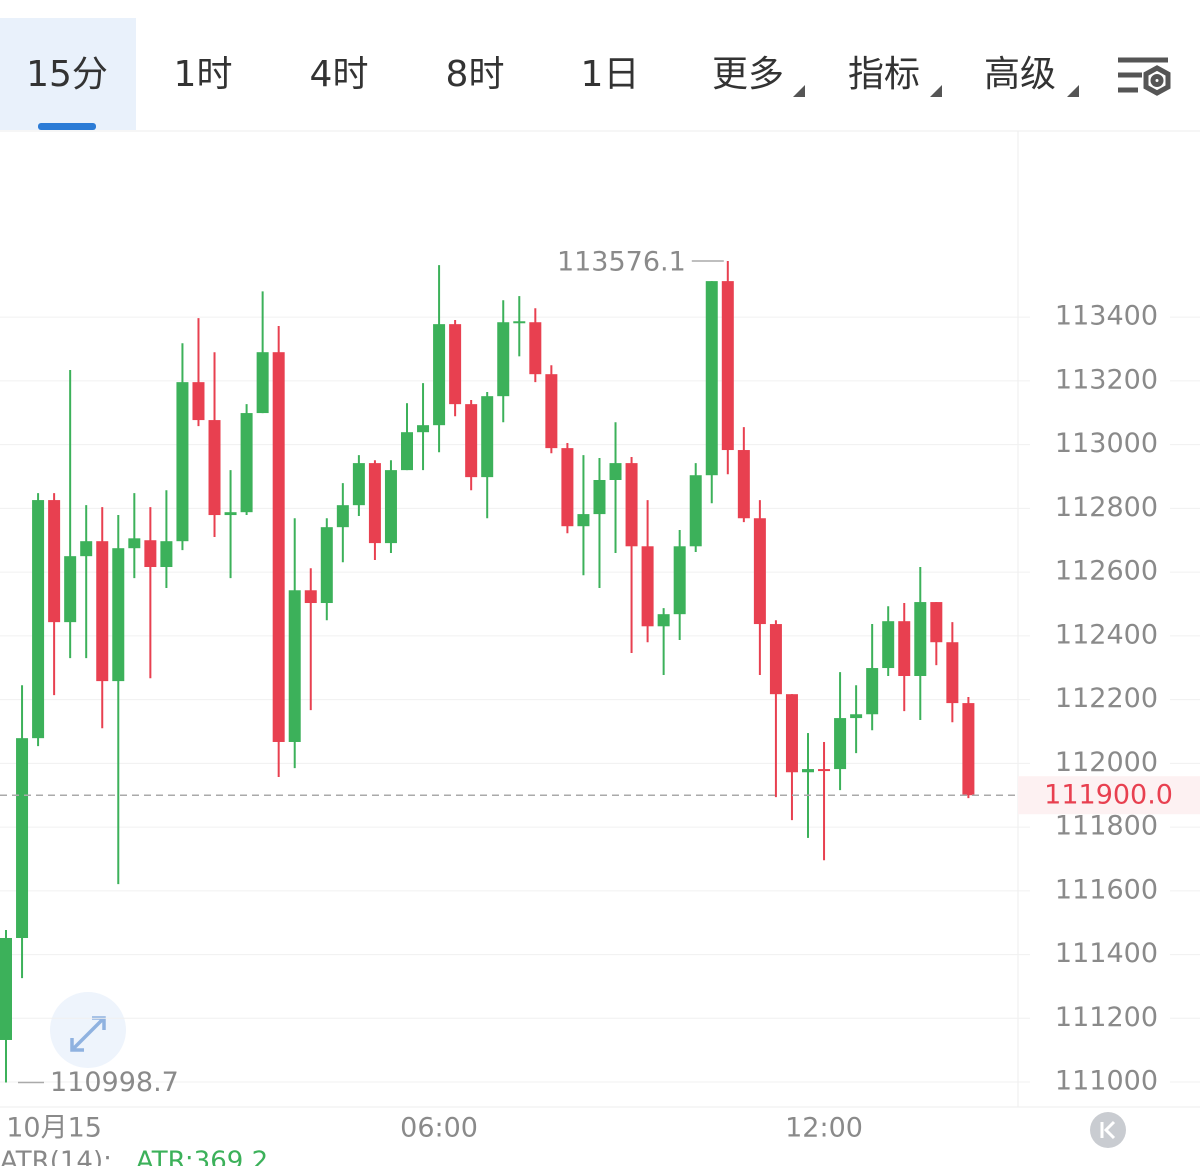  Describe the element at coordinates (475, 74) in the screenshot. I see `tab: 8时` at that location.